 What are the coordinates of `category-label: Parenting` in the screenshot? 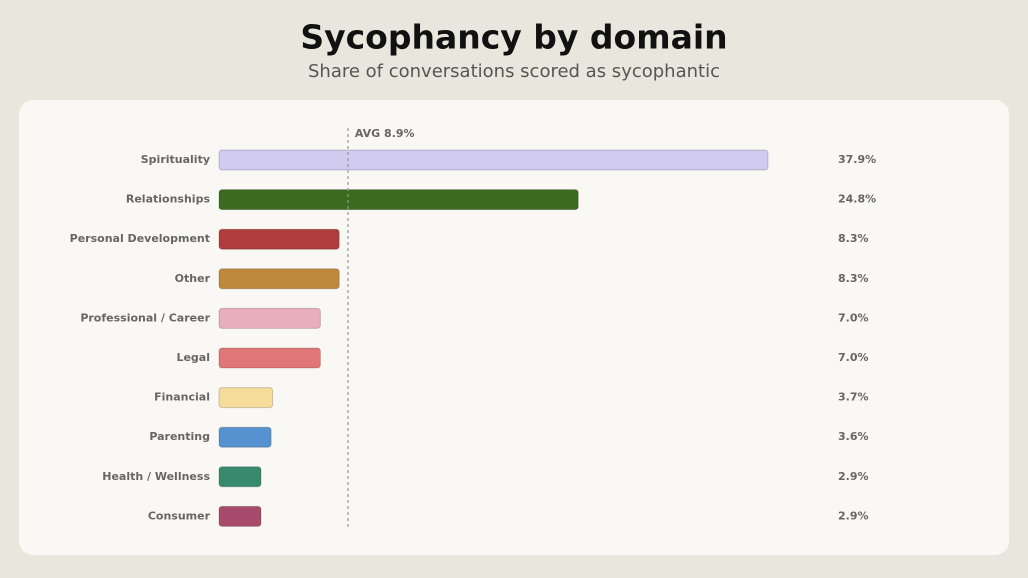 It's located at (179, 436).